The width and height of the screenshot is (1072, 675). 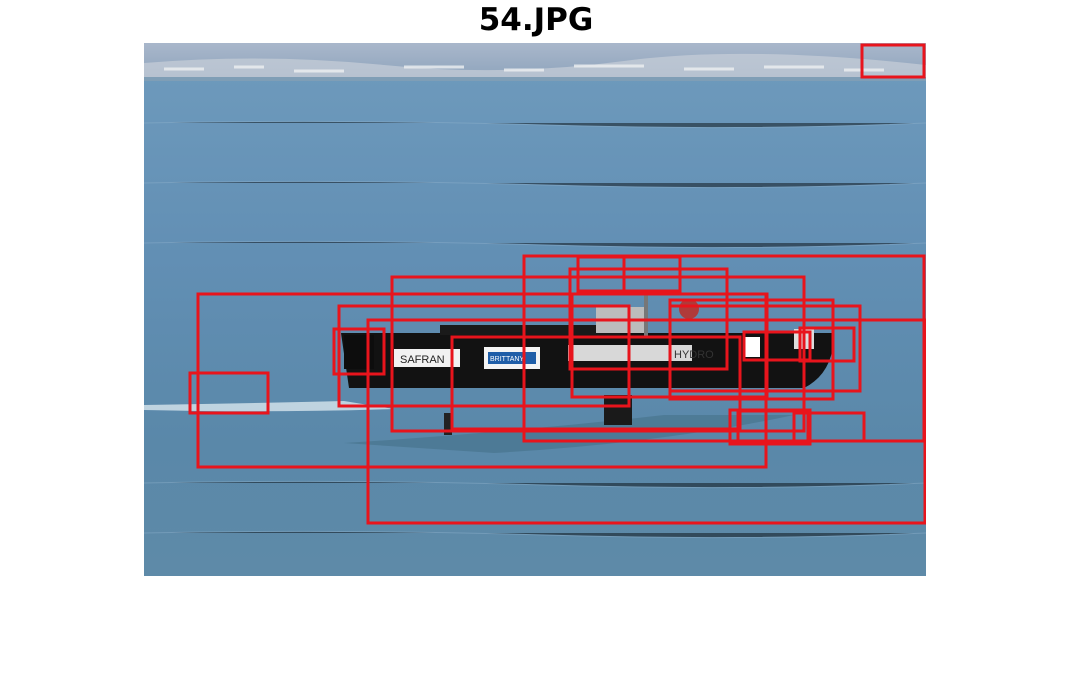 What do you see at coordinates (422, 360) in the screenshot?
I see `sponsor-label-safran: SAFRAN` at bounding box center [422, 360].